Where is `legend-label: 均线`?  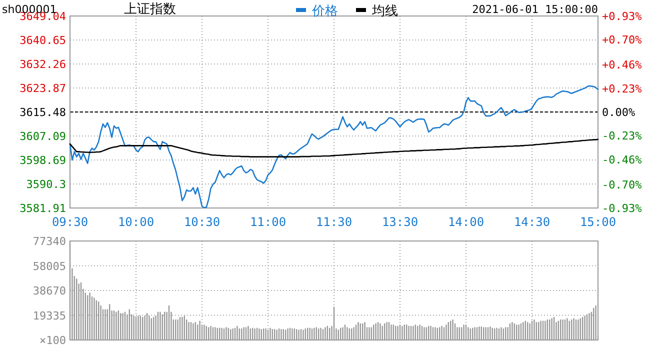
legend-label: 均线 is located at coordinates (384, 11).